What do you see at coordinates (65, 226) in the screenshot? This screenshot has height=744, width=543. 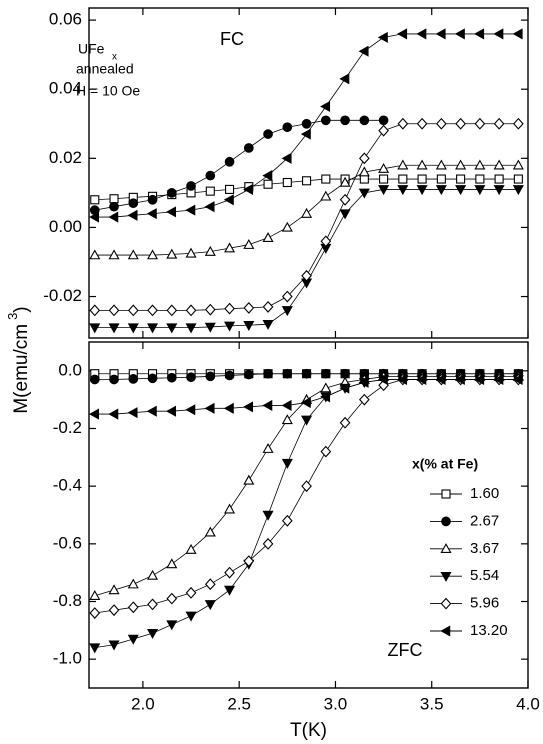 I see `y-tick-label: 0.00` at bounding box center [65, 226].